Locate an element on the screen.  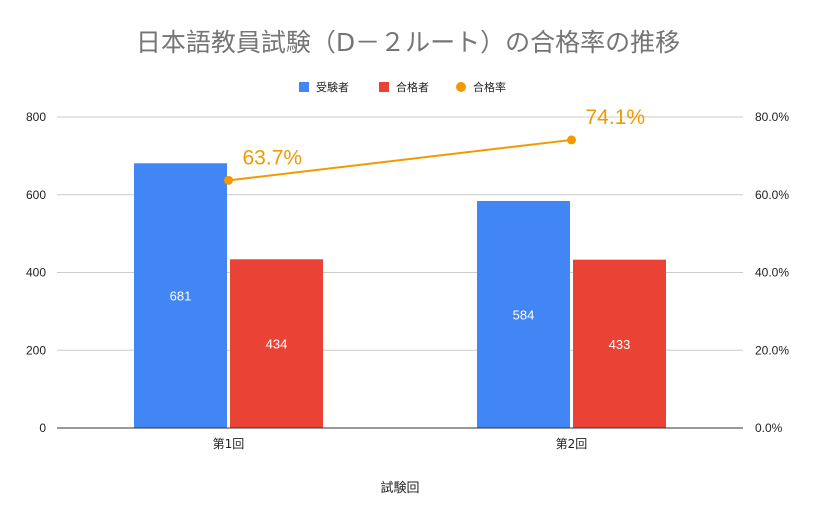
right-tick-label: 20.0% is located at coordinates (772, 350).